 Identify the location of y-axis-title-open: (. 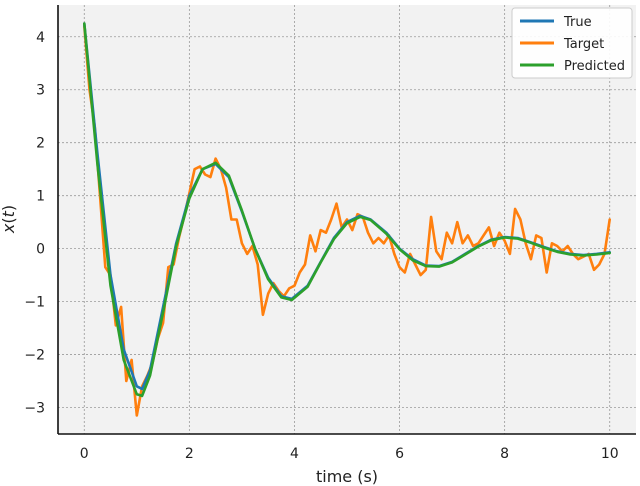
(9, 220).